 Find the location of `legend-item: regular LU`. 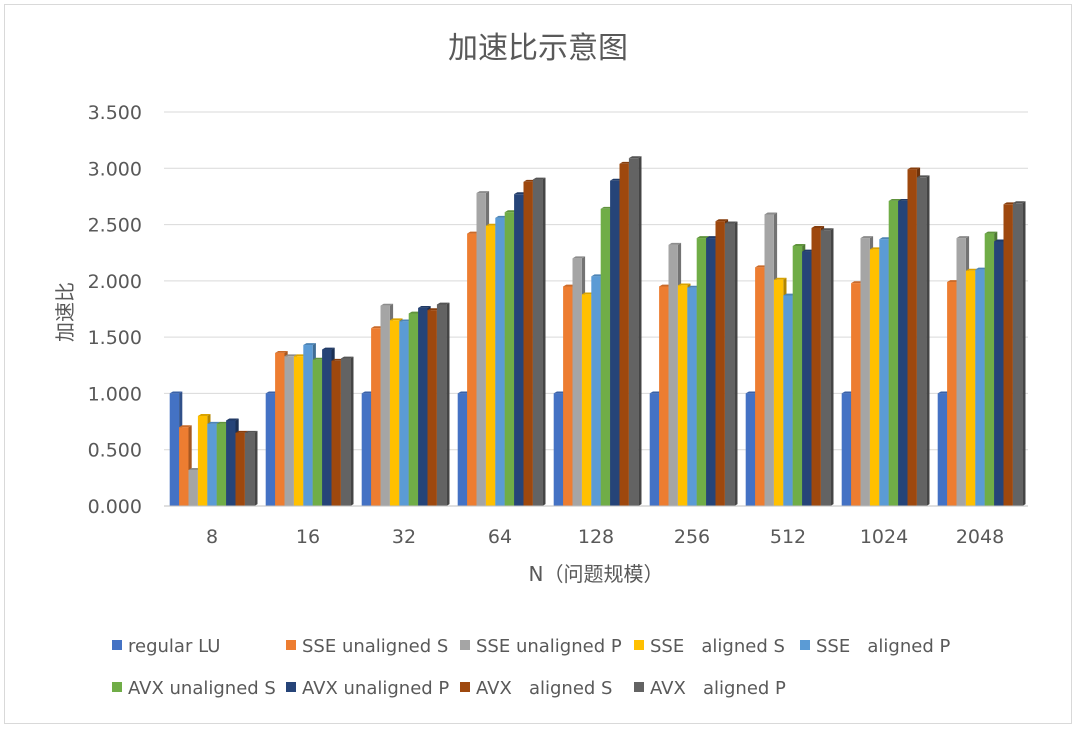

legend-item: regular LU is located at coordinates (166, 646).